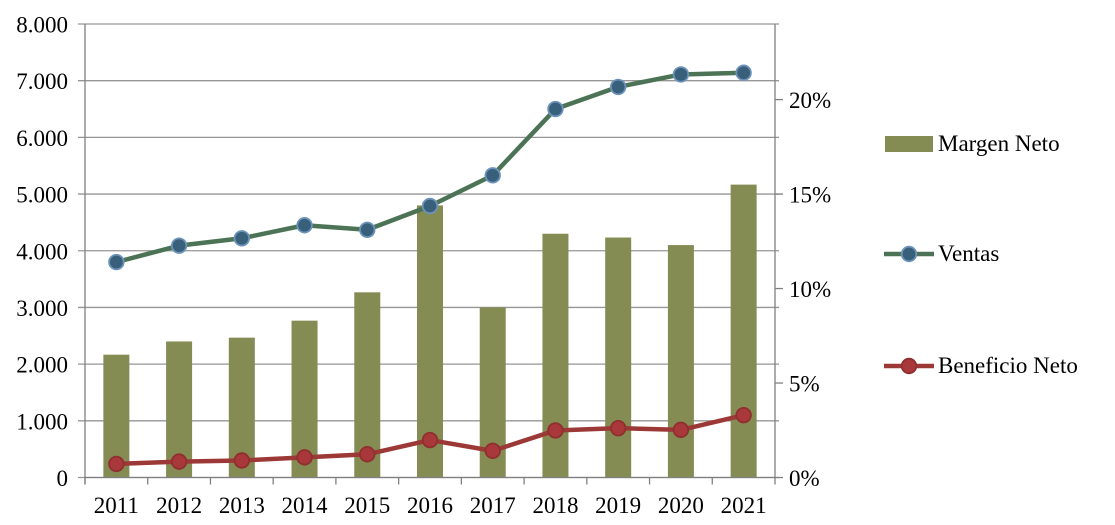  Describe the element at coordinates (743, 331) in the screenshot. I see `bar-2021` at that location.